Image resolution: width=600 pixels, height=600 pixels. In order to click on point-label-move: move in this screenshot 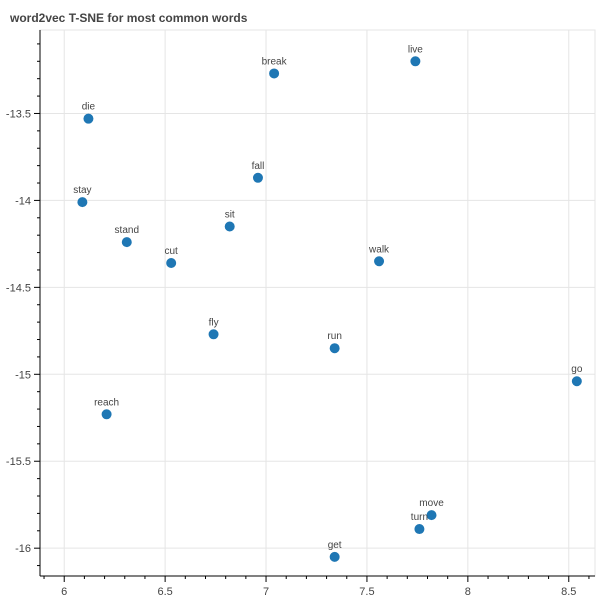, I will do `click(431, 503)`.